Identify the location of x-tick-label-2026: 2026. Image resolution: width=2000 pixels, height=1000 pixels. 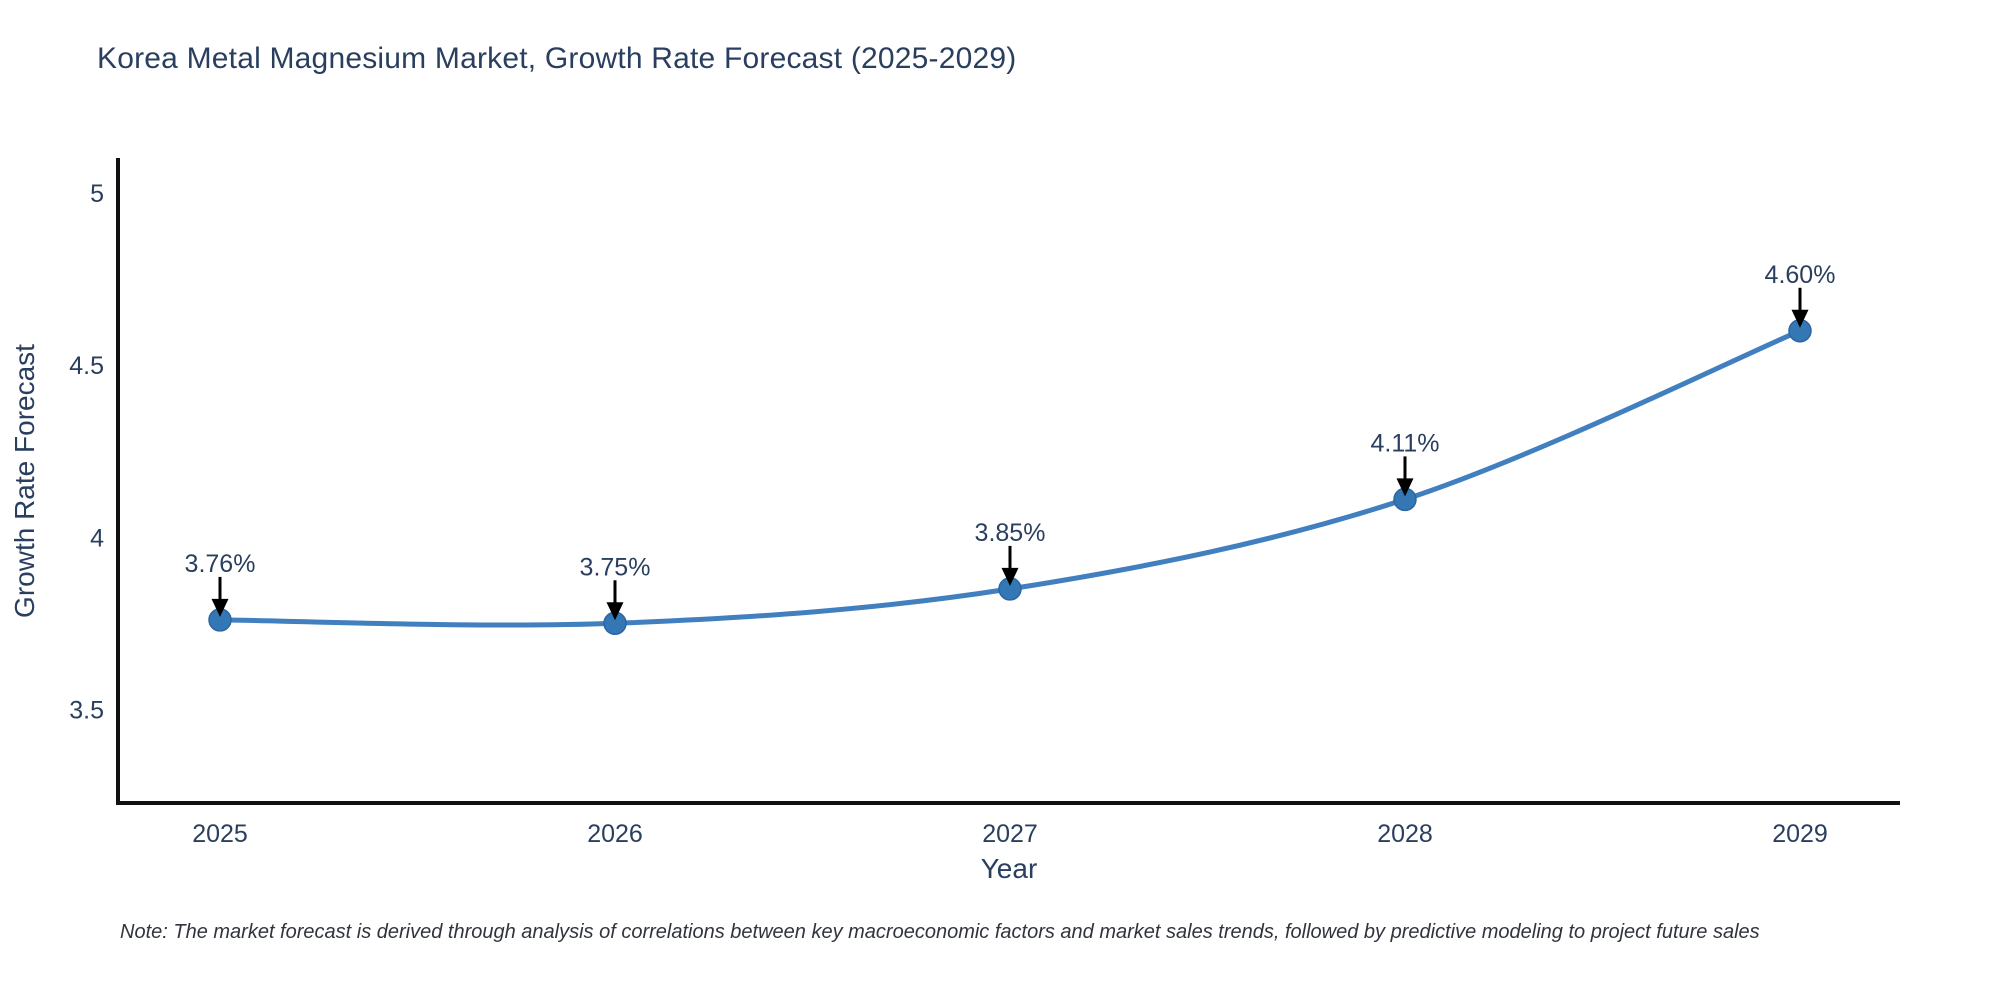
(615, 834).